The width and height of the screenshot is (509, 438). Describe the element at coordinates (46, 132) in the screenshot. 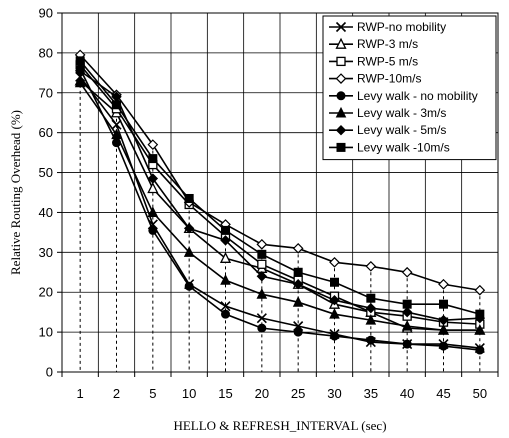

I see `y-tick-label: 60` at that location.